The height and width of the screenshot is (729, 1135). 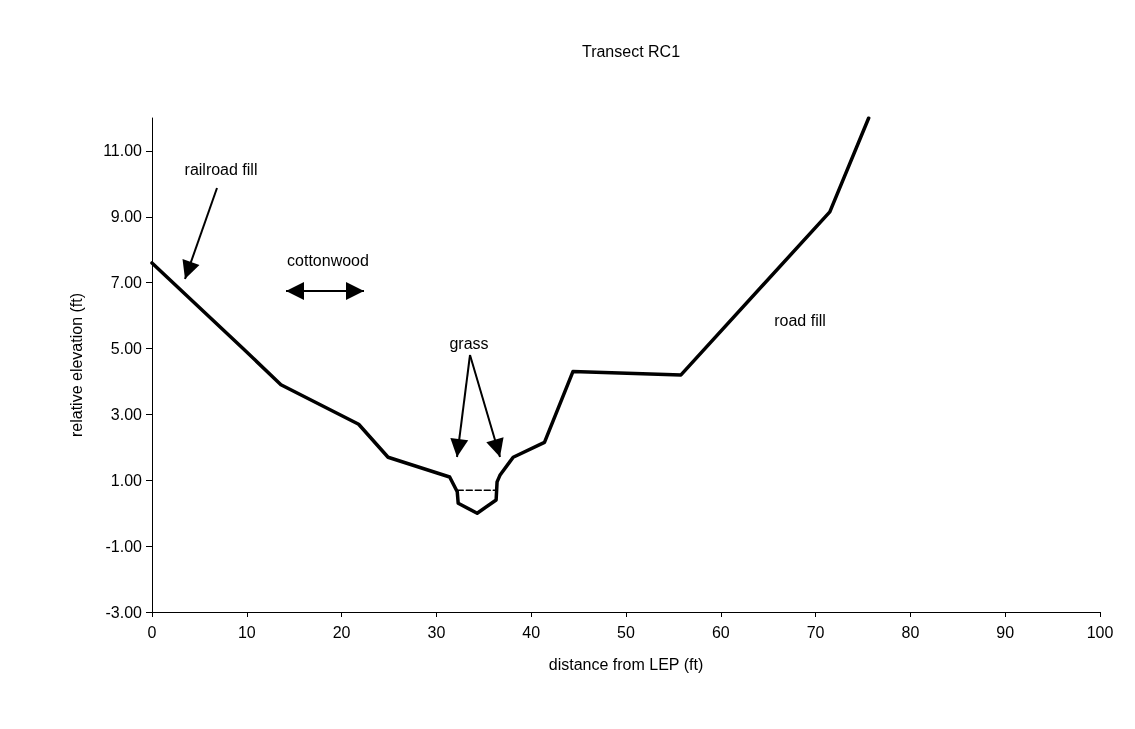 What do you see at coordinates (1005, 632) in the screenshot?
I see `x-tick-label: 90` at bounding box center [1005, 632].